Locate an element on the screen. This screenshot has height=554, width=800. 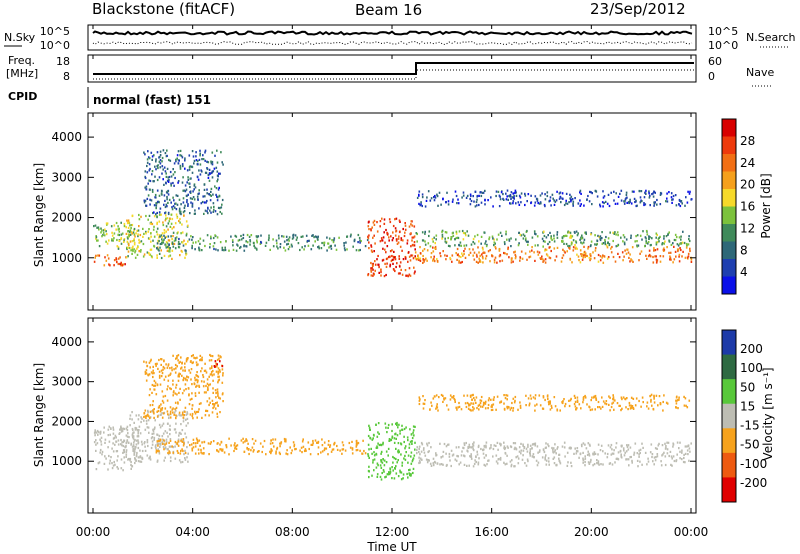
noise-tick-bottom-left: 10^0 is located at coordinates (55, 45).